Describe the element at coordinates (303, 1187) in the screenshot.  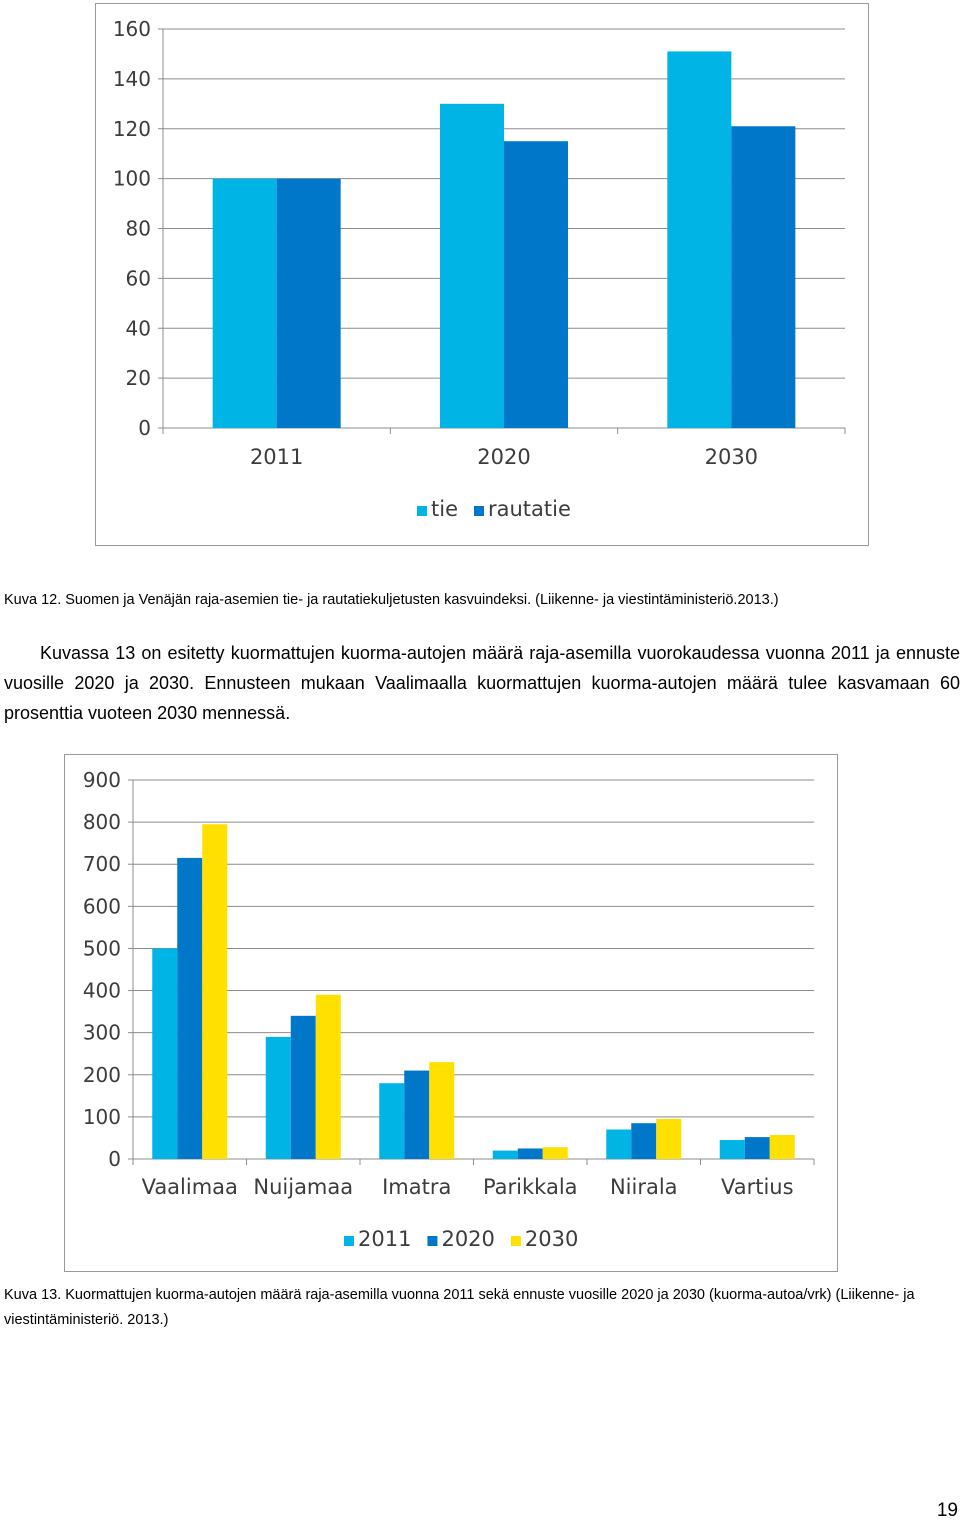
I see `x-tick-label: Nuijamaa` at that location.